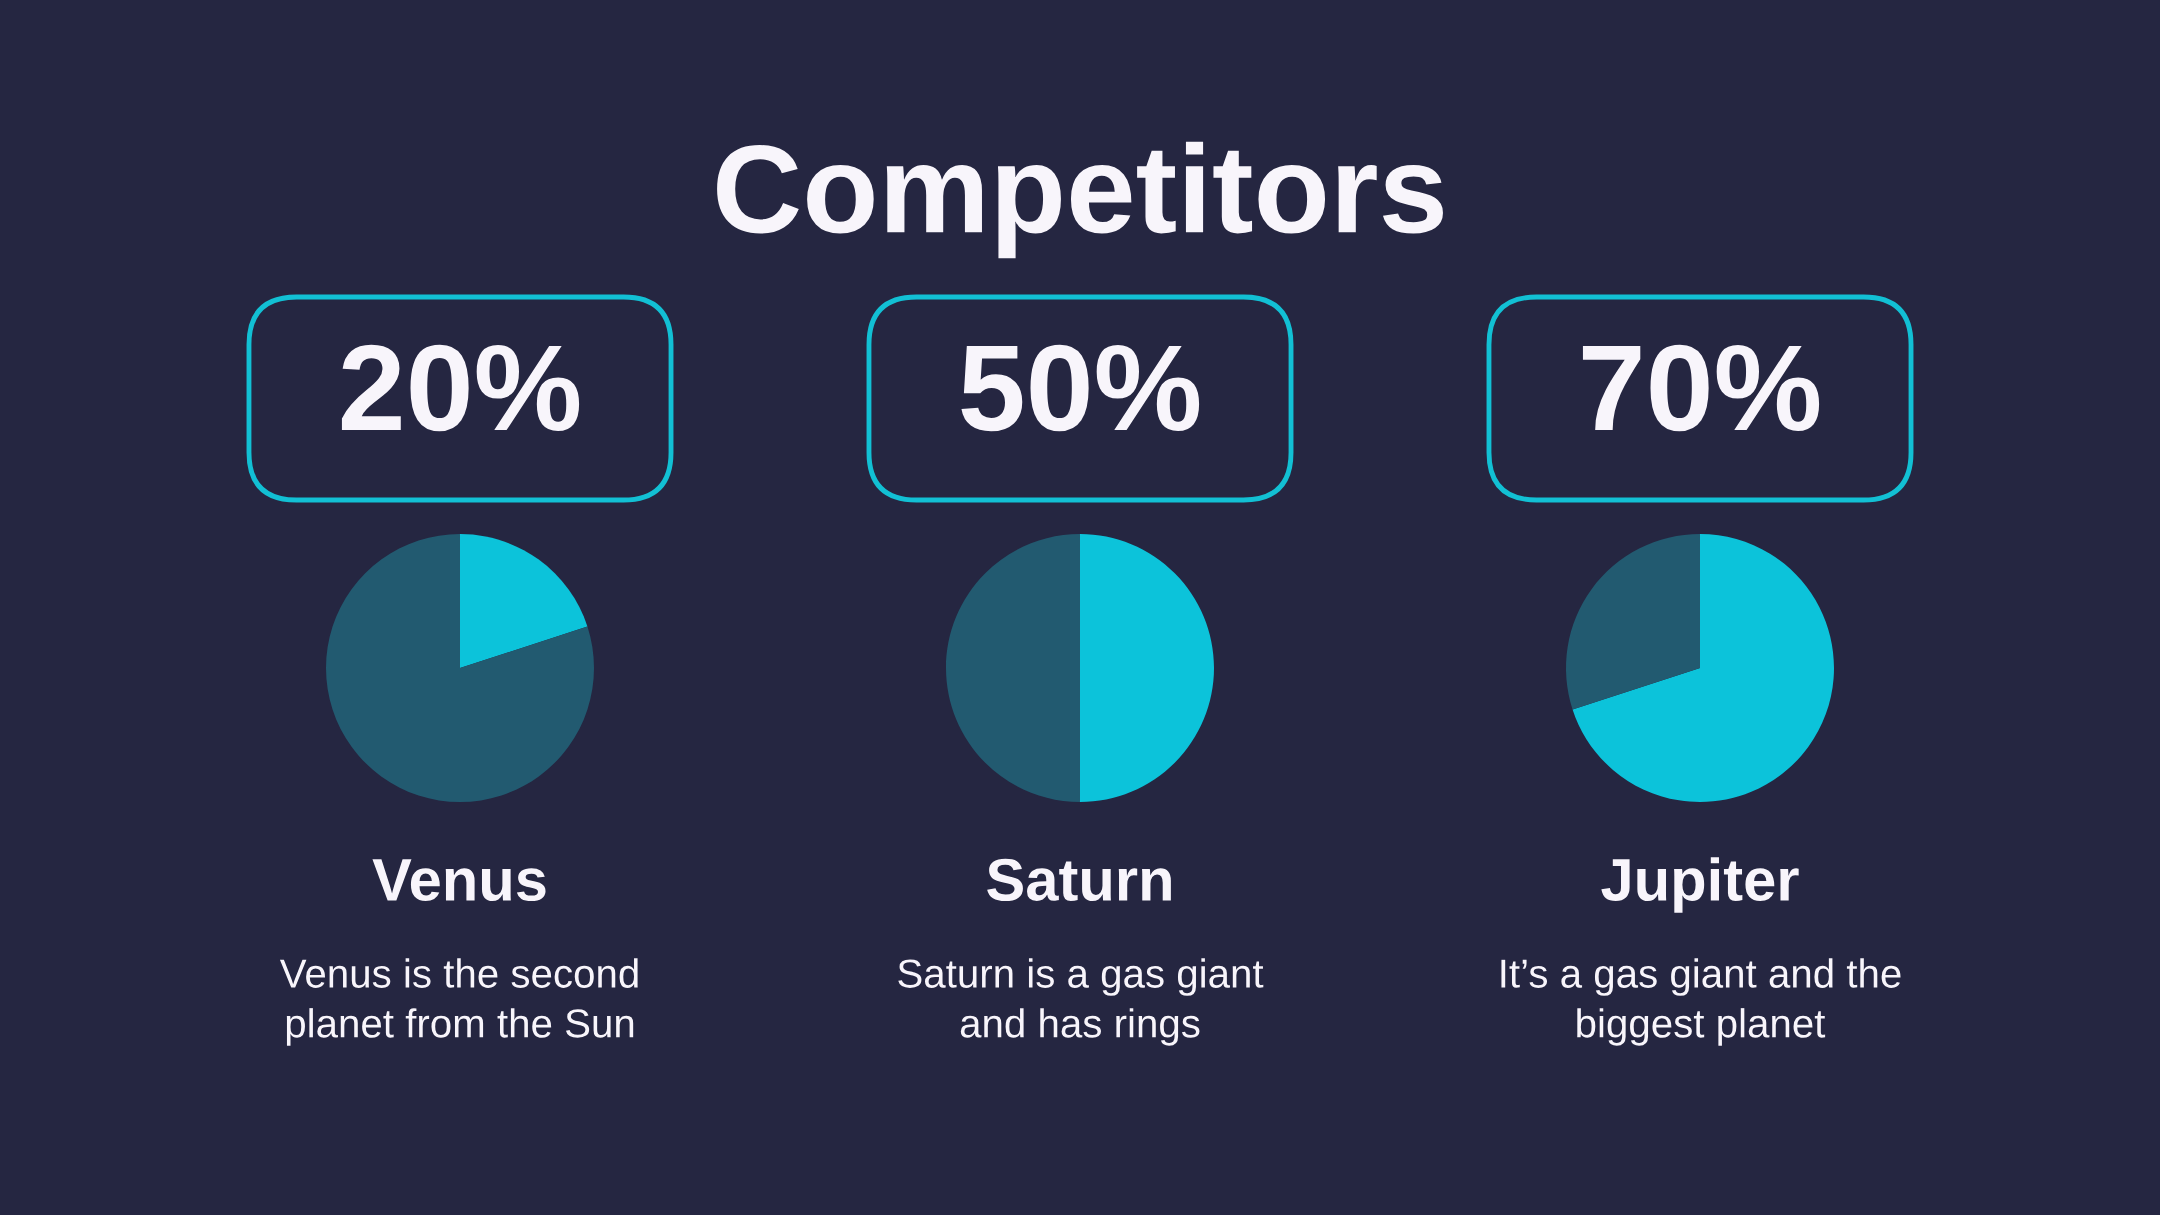 Image resolution: width=2160 pixels, height=1215 pixels. Describe the element at coordinates (1080, 388) in the screenshot. I see `data-label: 50%` at that location.